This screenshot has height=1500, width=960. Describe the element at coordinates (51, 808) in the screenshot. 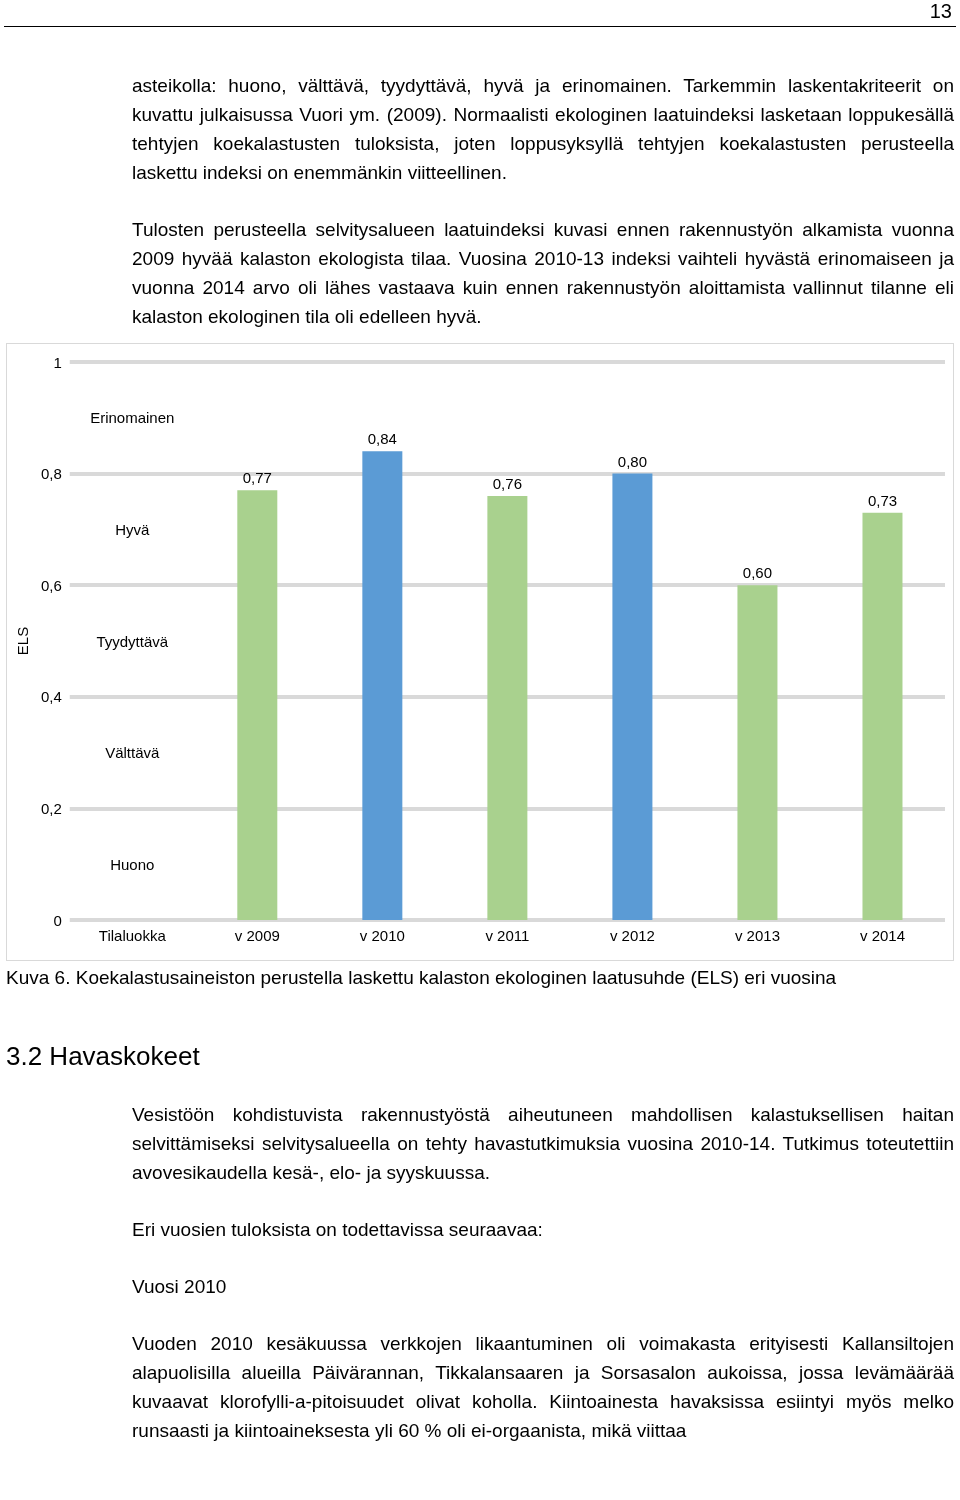

I see `y-tick-label: 0,2` at that location.